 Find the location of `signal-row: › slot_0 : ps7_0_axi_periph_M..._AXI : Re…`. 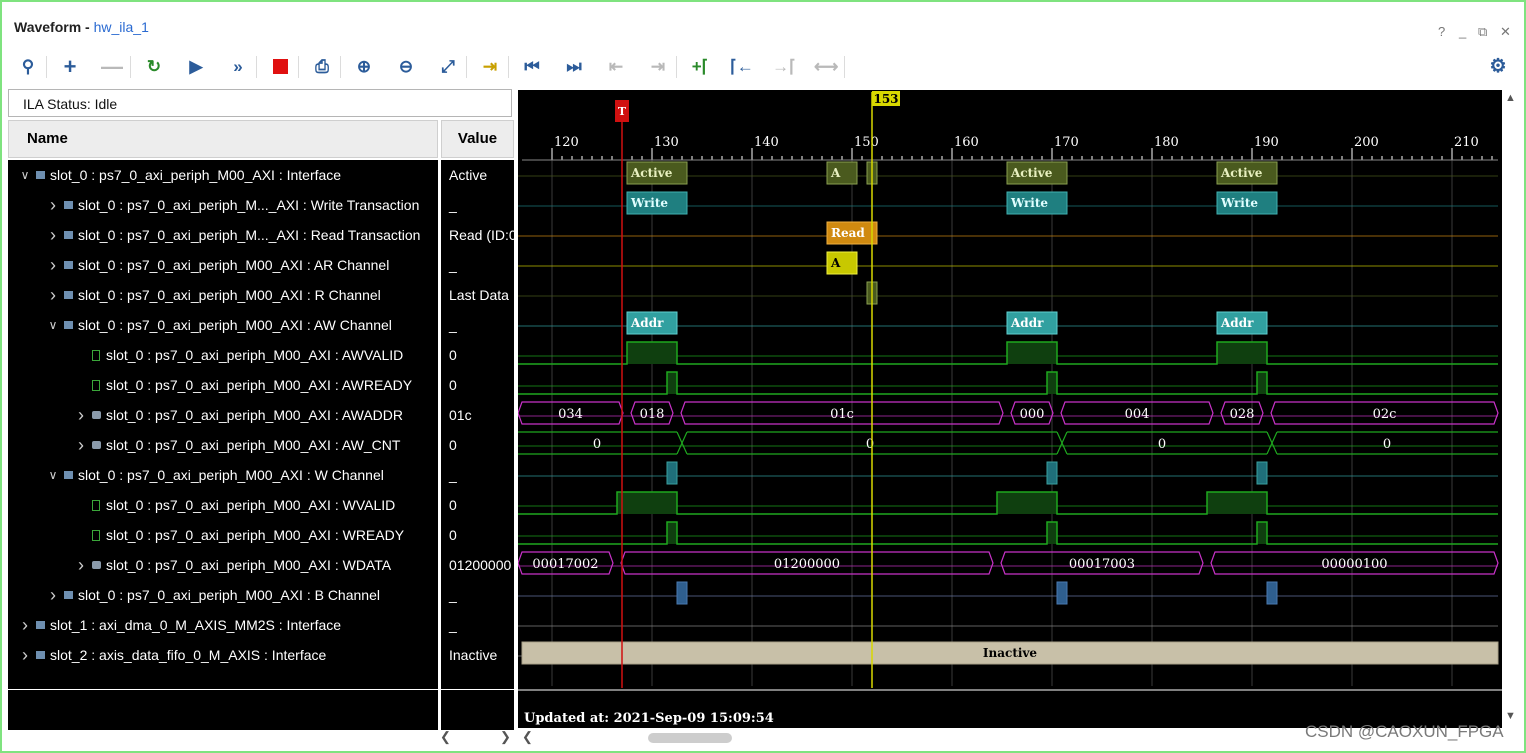

signal-row: › slot_0 : ps7_0_axi_periph_M..._AXI : Re… is located at coordinates (223, 235).